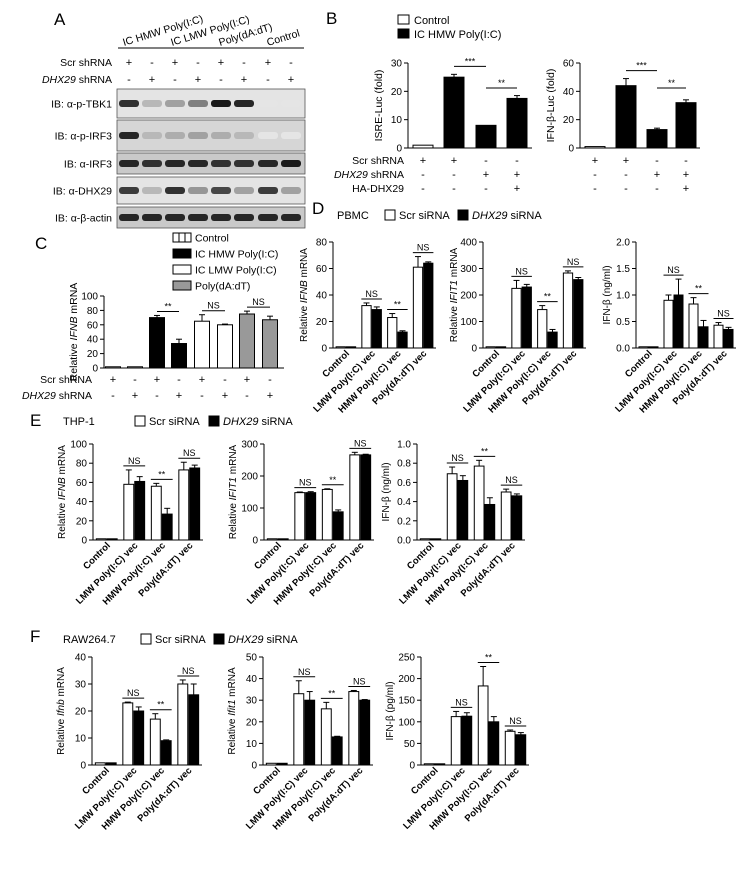 Image resolution: width=750 pixels, height=875 pixels. Describe the element at coordinates (378, 161) in the screenshot. I see `scr-shrna-label-b: Scr shRNA` at that location.